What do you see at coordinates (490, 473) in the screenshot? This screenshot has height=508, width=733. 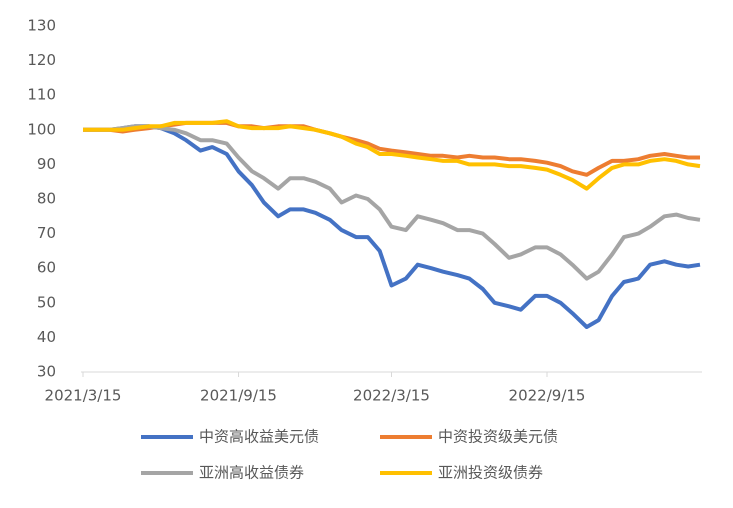 I see `legend-label: 亚洲投资级债券` at bounding box center [490, 473].